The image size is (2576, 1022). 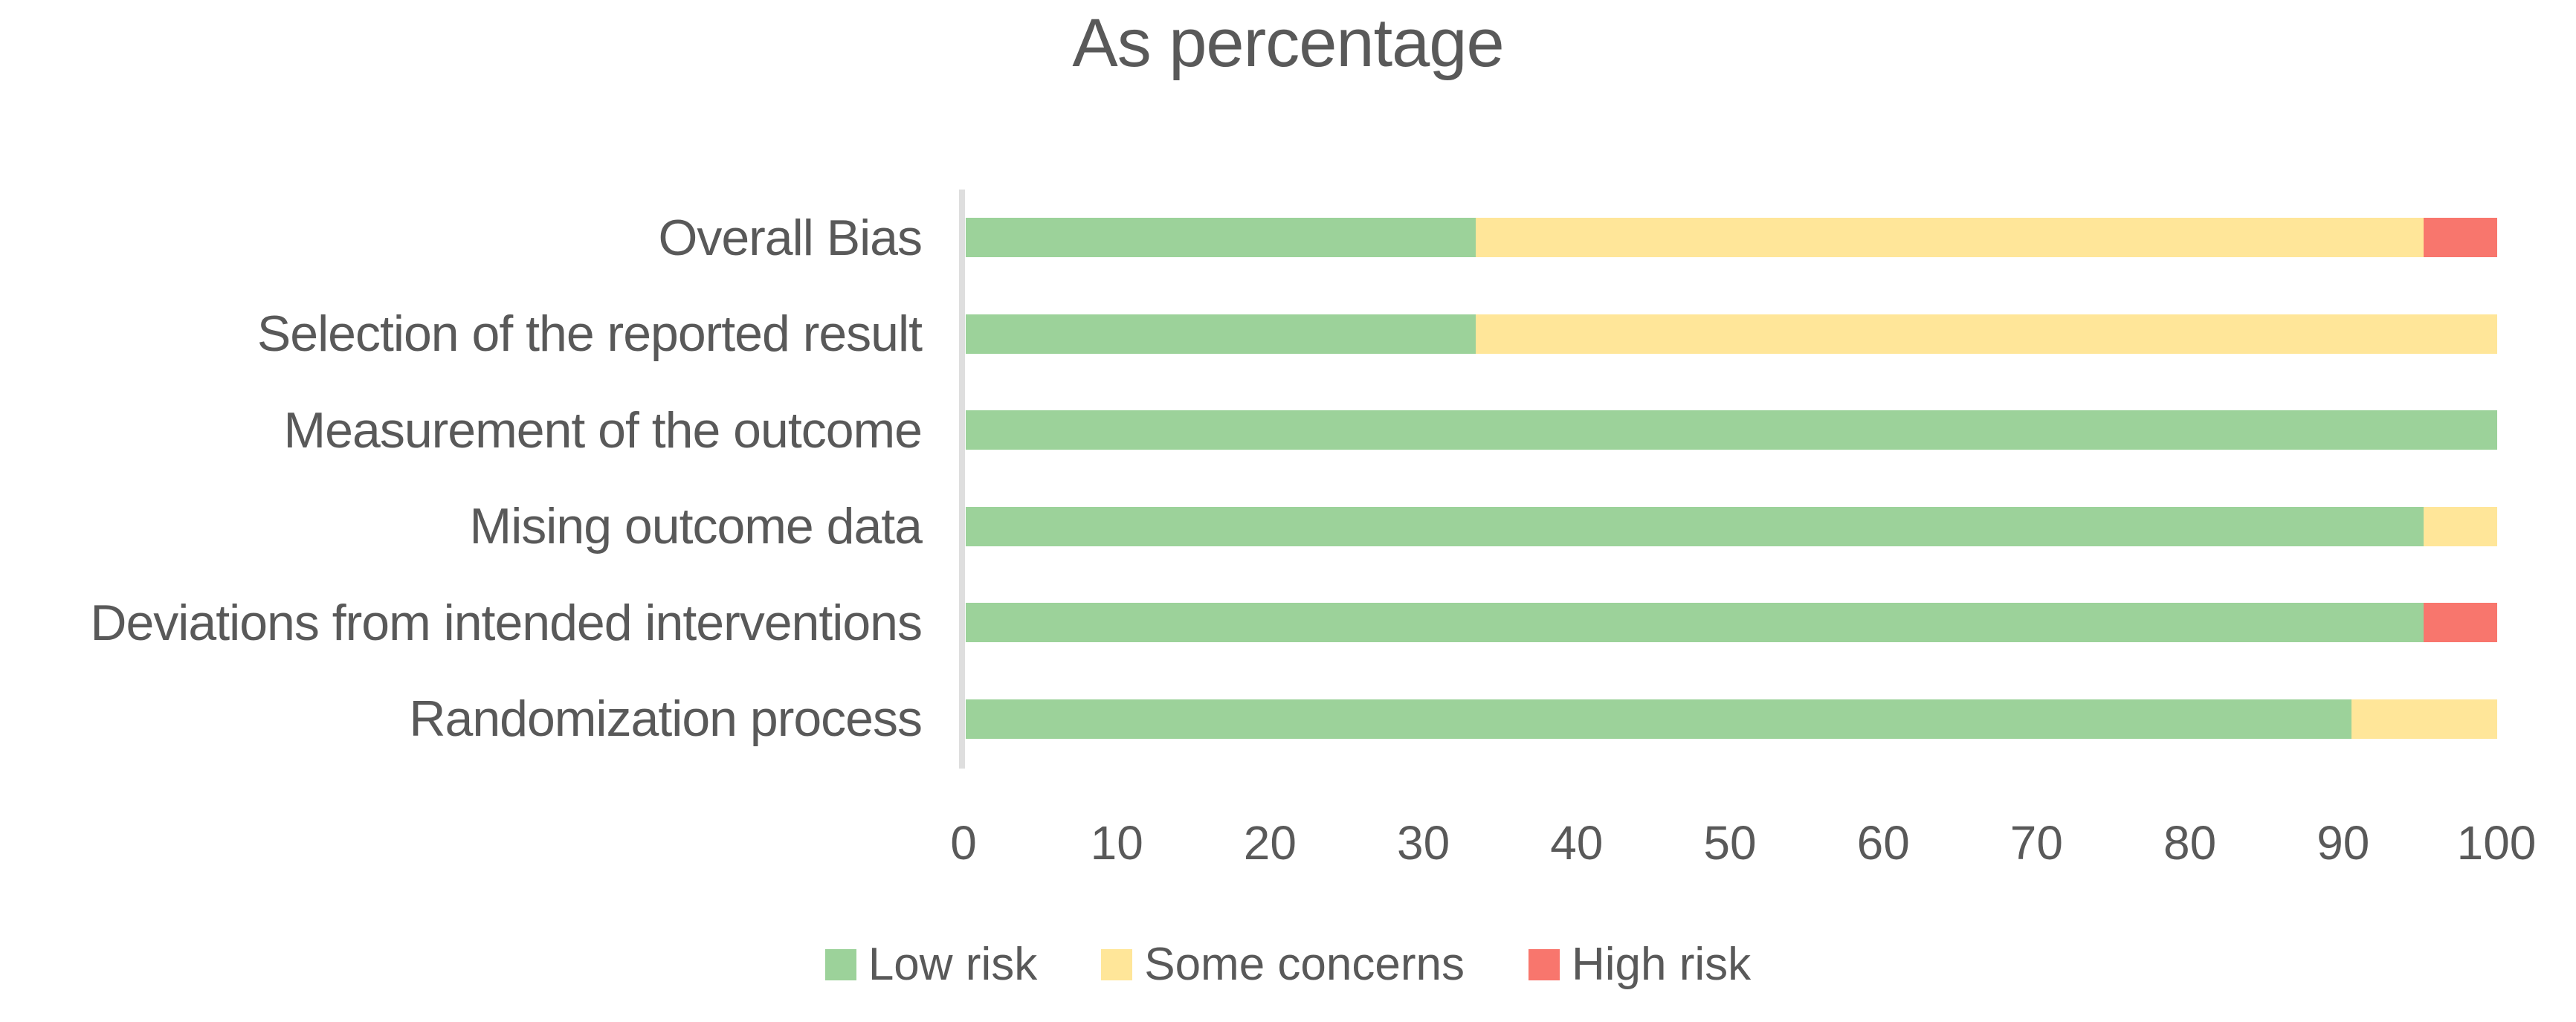 I want to click on x-axis-tick-label: 70, so click(x=2036, y=843).